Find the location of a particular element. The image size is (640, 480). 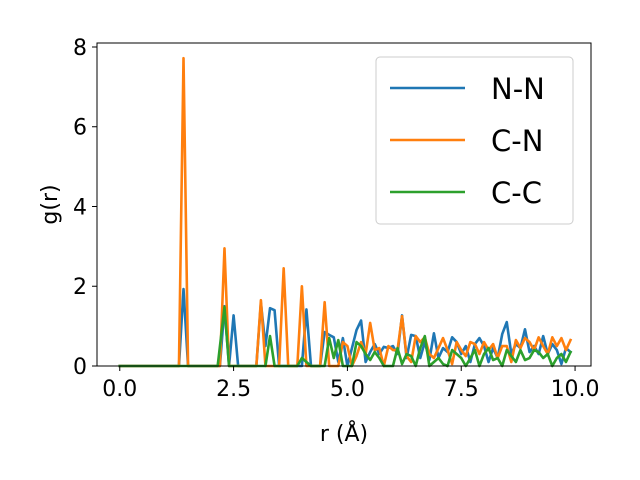

x-tick-label: 10.0 is located at coordinates (575, 389).